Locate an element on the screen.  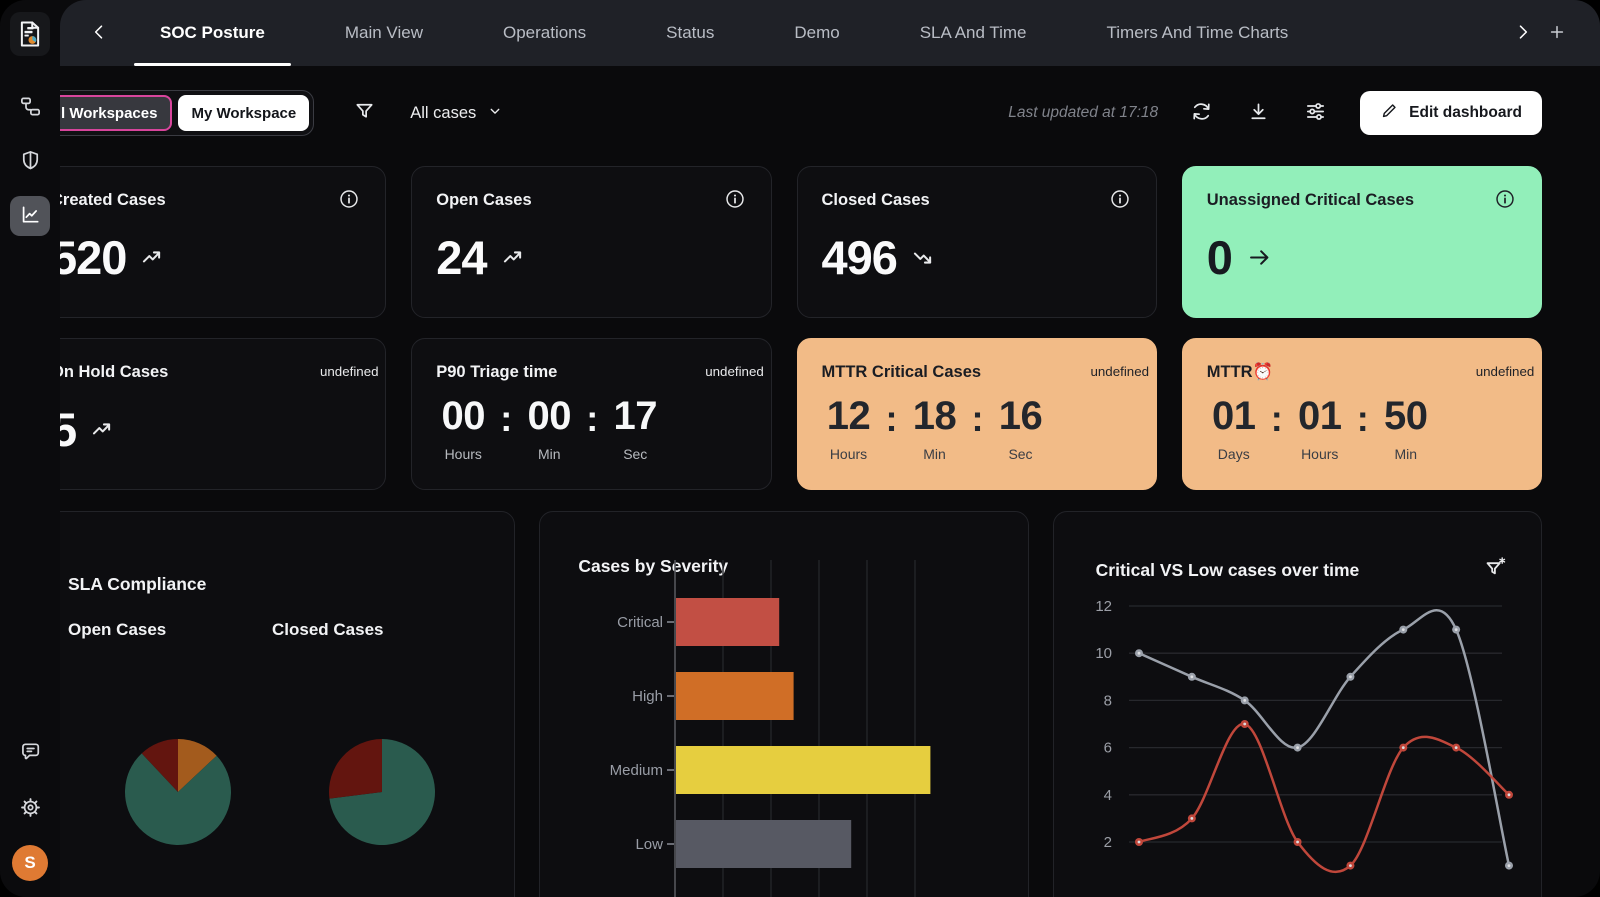
time-group-sec: 17 Sec is located at coordinates (635, 428).